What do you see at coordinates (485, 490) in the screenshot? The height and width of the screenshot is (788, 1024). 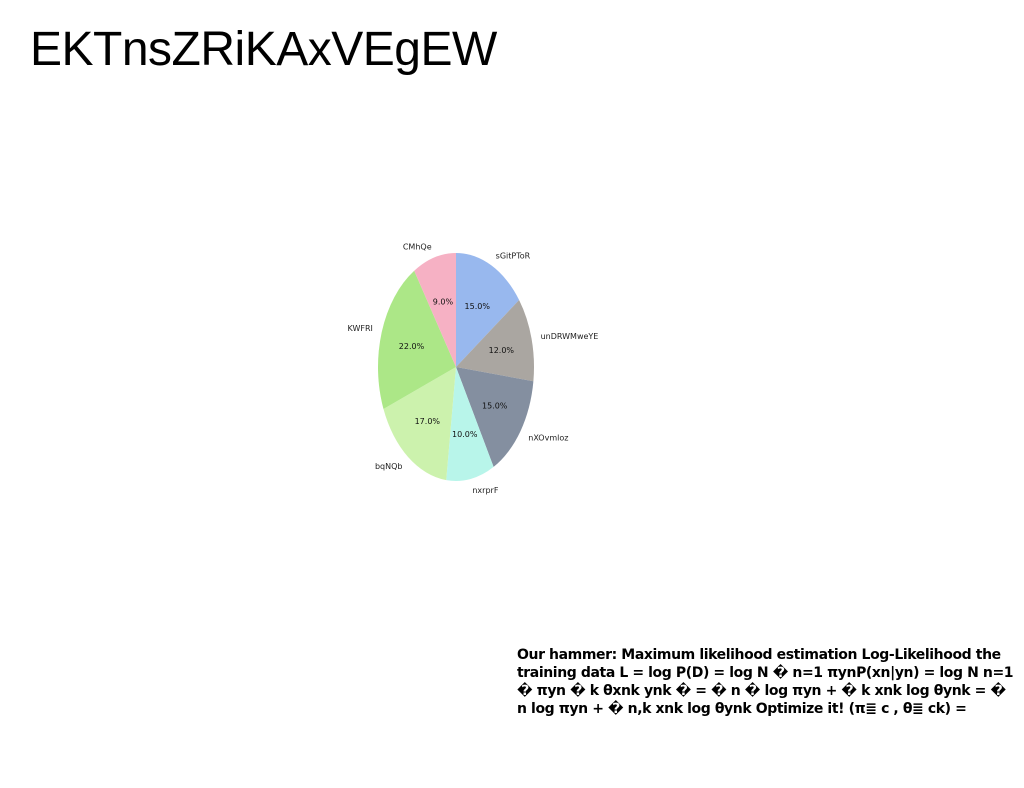 I see `pie-slice-label: nxrprF` at bounding box center [485, 490].